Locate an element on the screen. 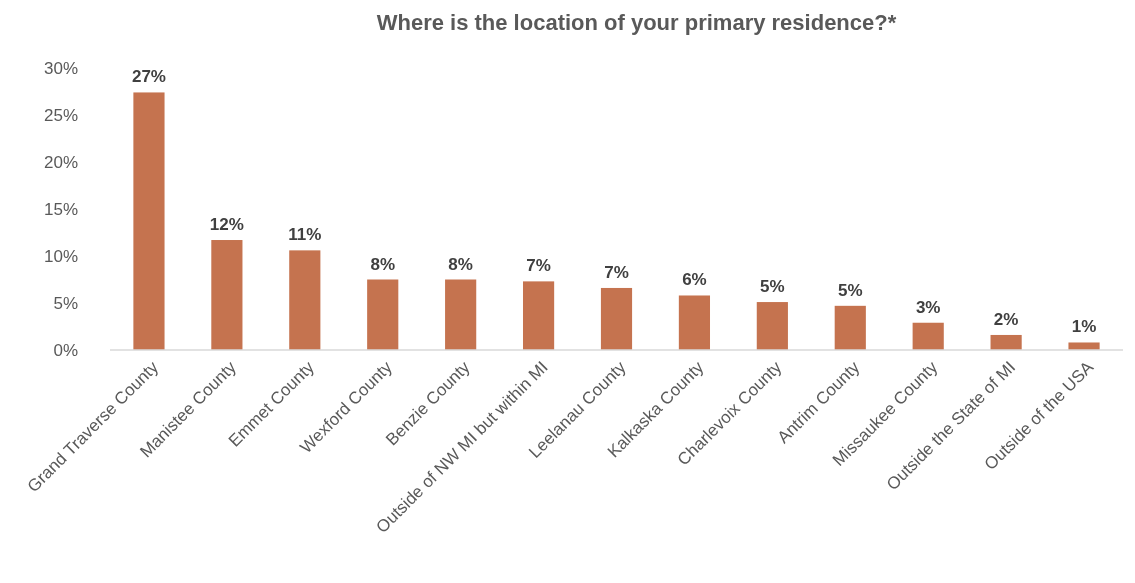 This screenshot has height=583, width=1135. data-label: 11% is located at coordinates (305, 235).